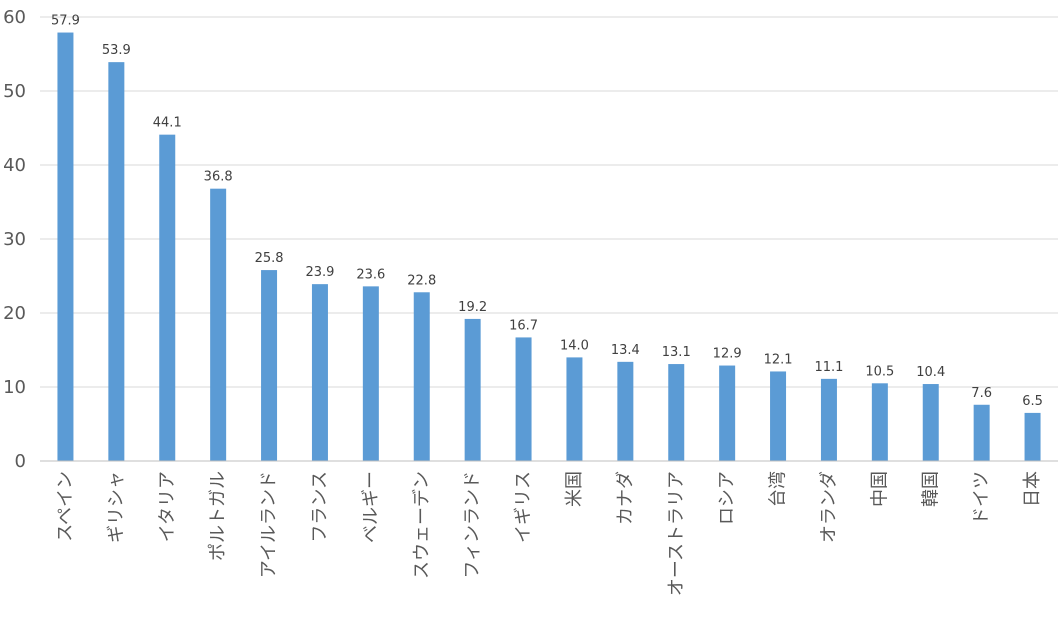 The image size is (1059, 620). I want to click on data-label: 23.6, so click(370, 274).